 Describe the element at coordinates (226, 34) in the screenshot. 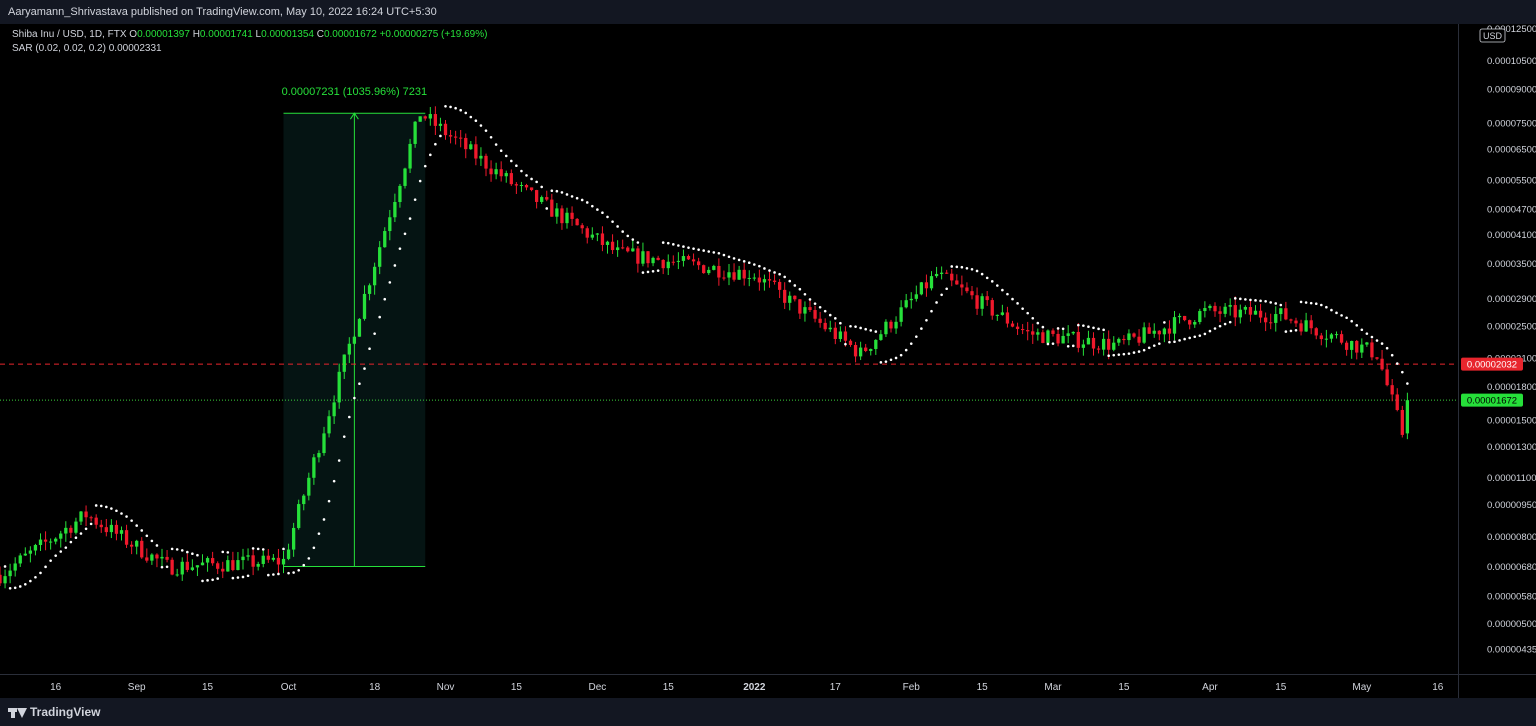

I see `legend-high-value: 0.00001741` at that location.